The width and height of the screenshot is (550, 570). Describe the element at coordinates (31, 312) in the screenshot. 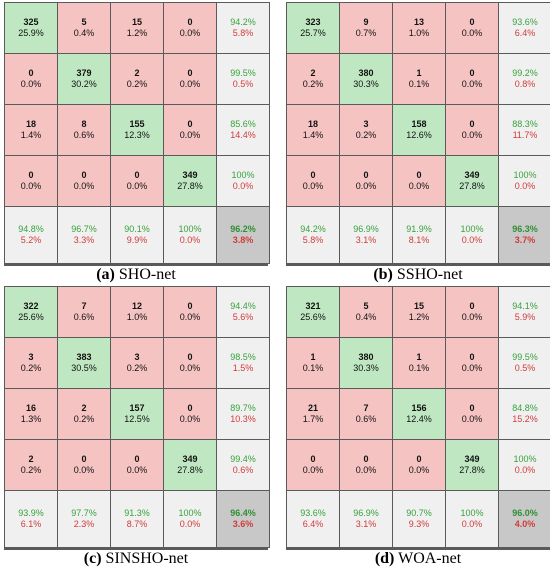

I see `correct-class-cell: 322 25.6%` at that location.